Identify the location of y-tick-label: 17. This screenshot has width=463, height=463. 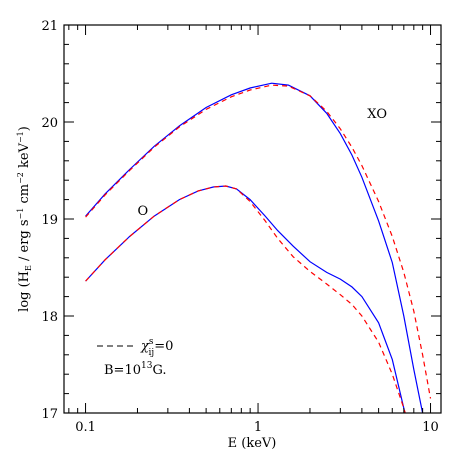
(49, 414).